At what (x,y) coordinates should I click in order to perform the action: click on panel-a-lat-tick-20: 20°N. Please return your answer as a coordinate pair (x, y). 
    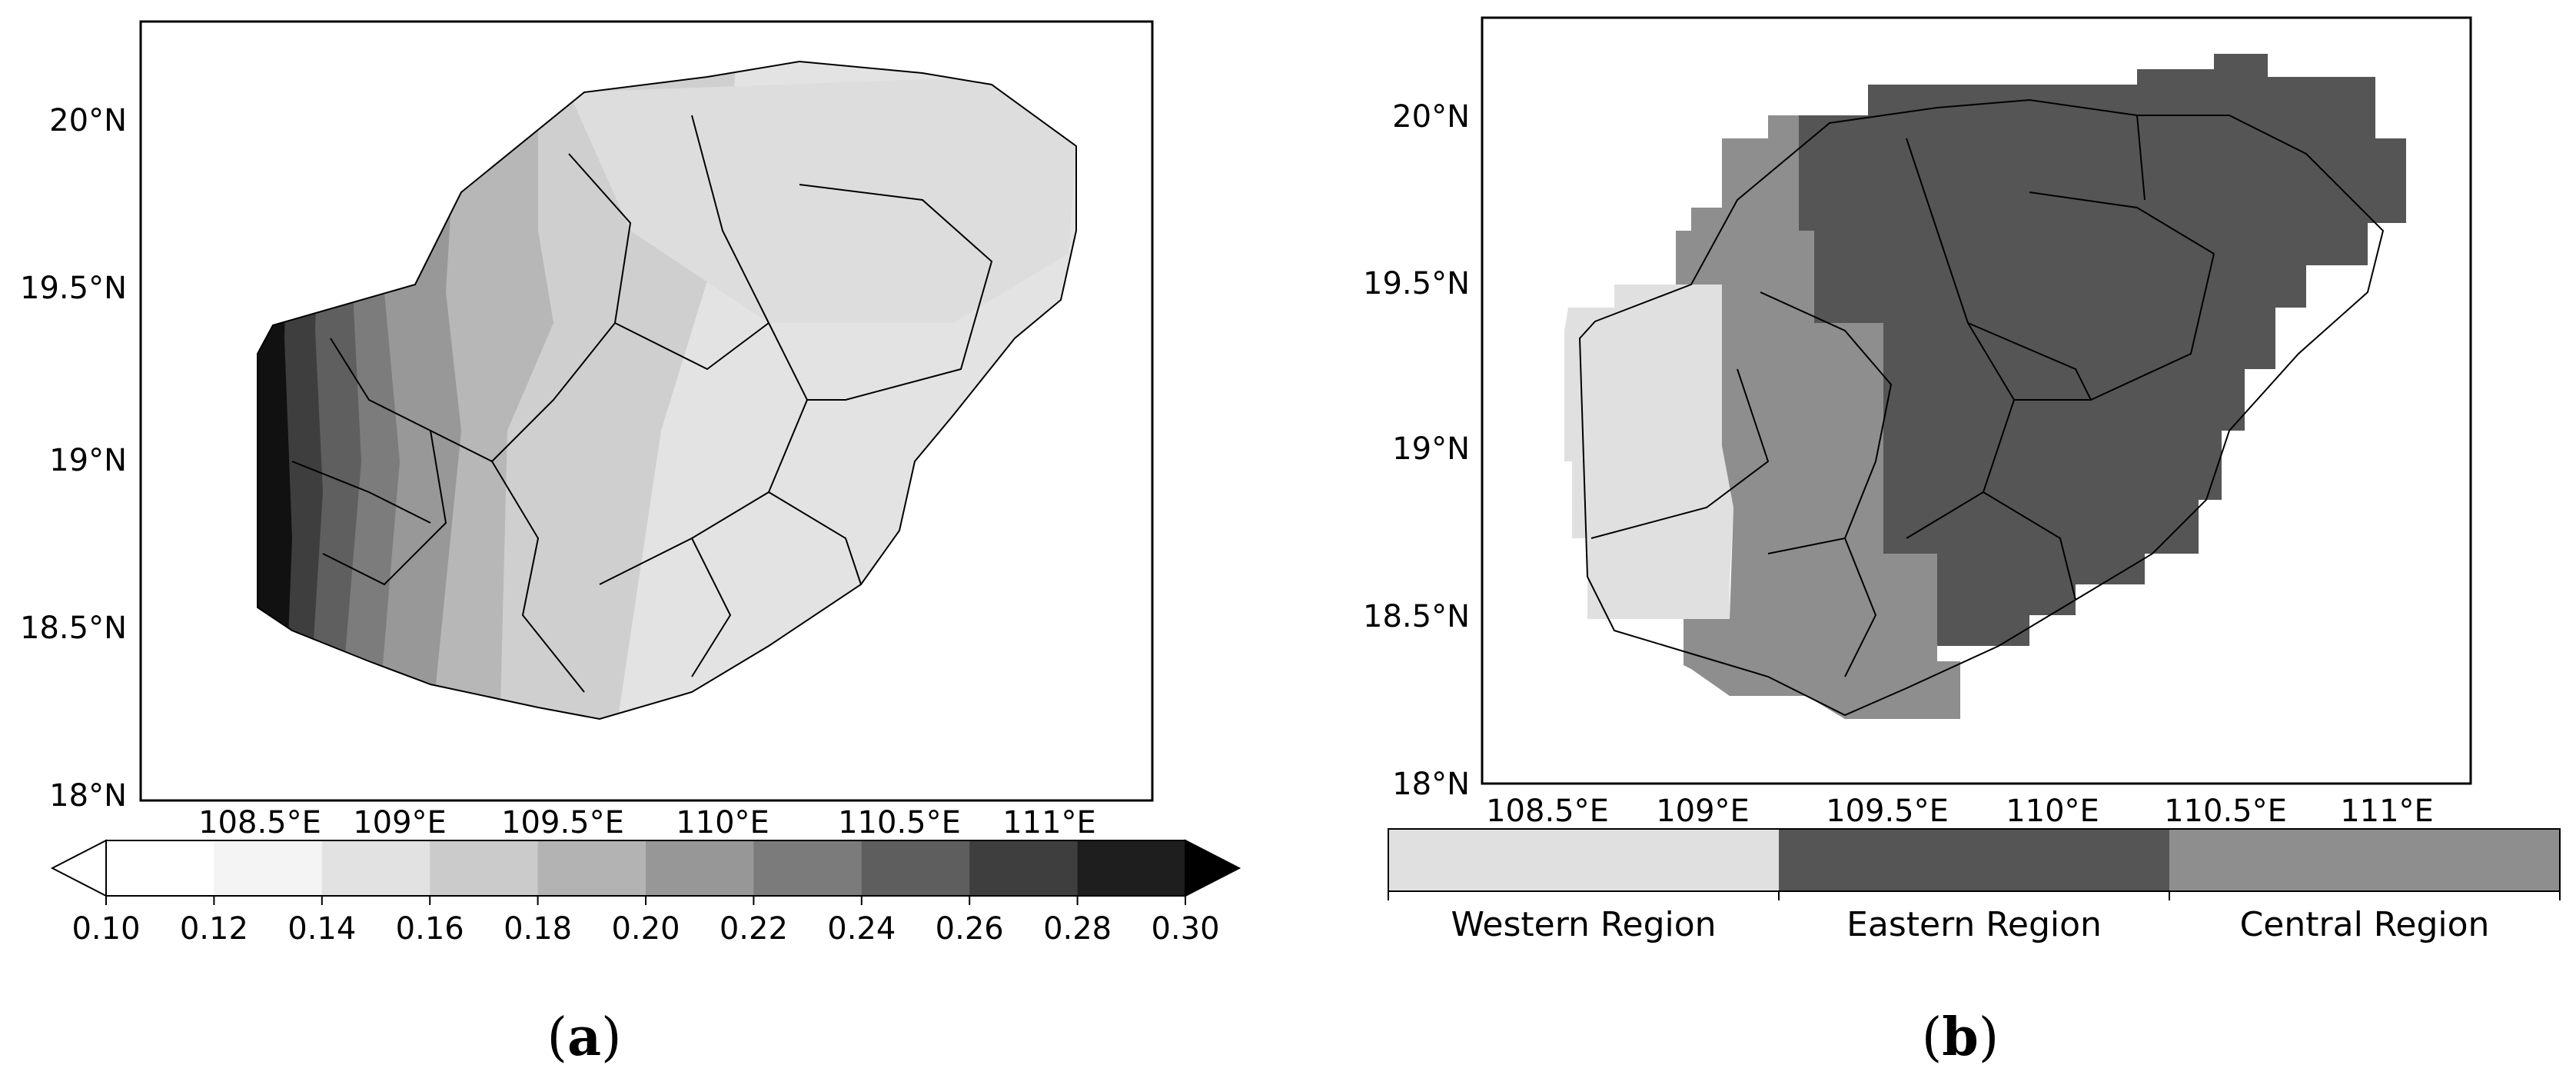
    Looking at the image, I should click on (88, 121).